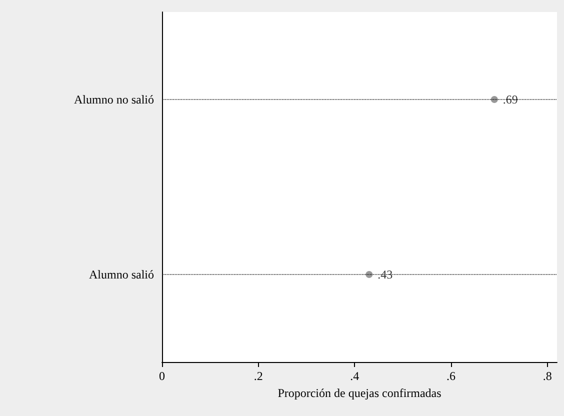  Describe the element at coordinates (360, 393) in the screenshot. I see `x-axis-title: Proporción de quejas confirmadas` at that location.